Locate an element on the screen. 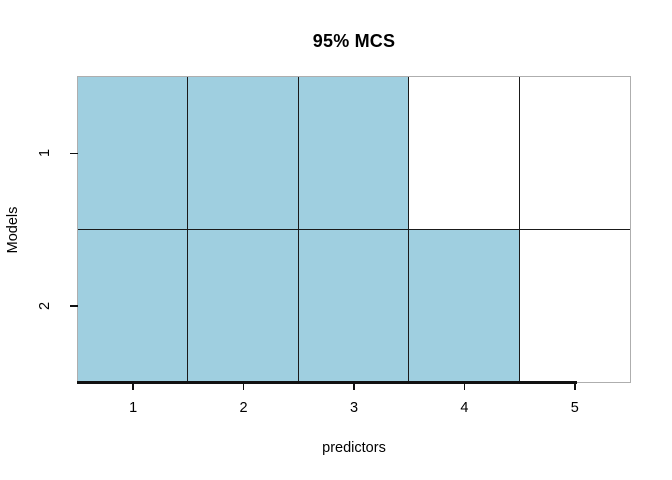  y-axis-tick-label: 1 is located at coordinates (45, 153).